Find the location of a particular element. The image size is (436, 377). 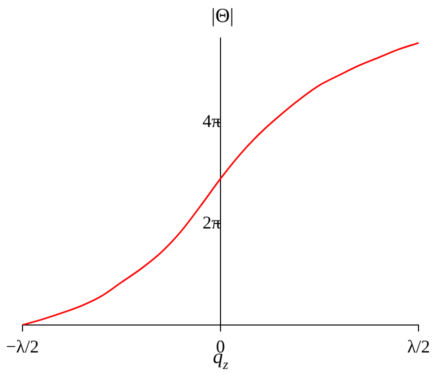

x-tick-label: −λ/2 is located at coordinates (22, 346).